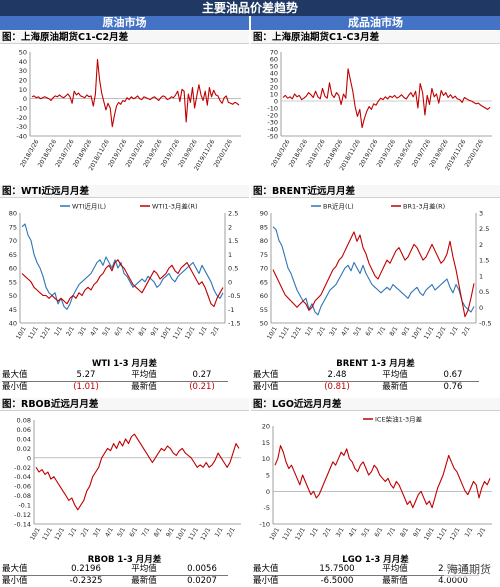  Describe the element at coordinates (22, 487) in the screenshot. I see `y-tick-label: -0.06` at that location.